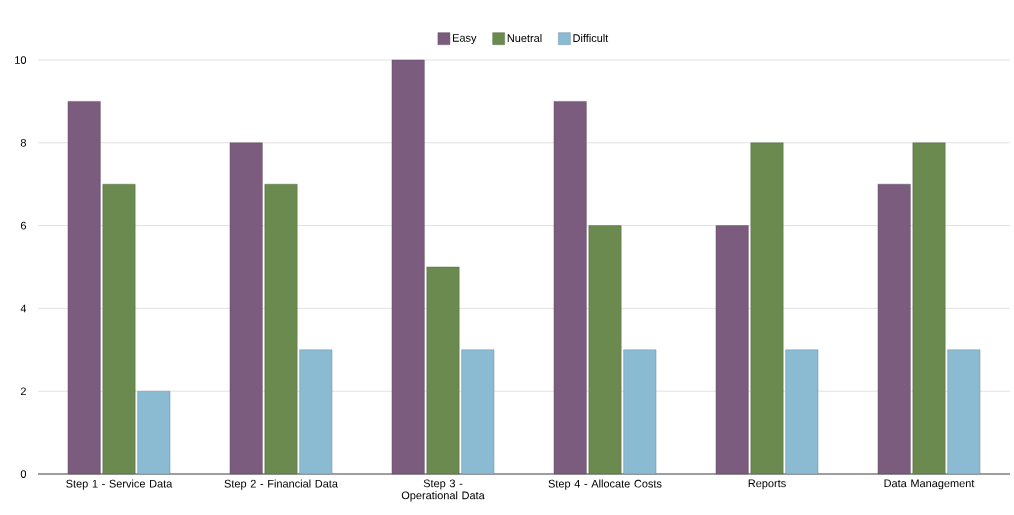  What do you see at coordinates (524, 38) in the screenshot?
I see `legend-label: Nuetral` at bounding box center [524, 38].